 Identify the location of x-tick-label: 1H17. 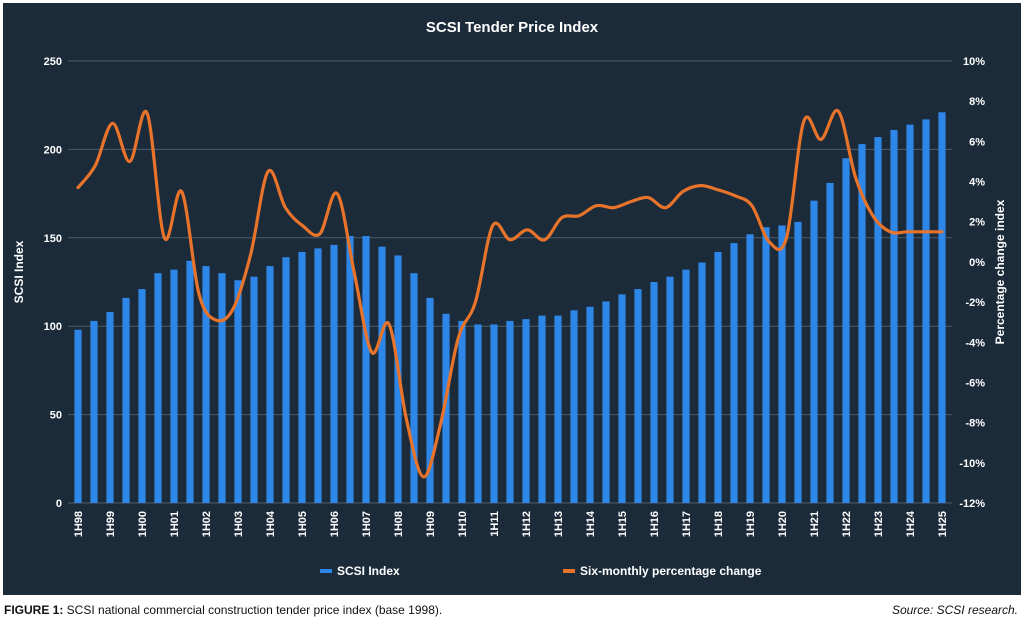
(687, 524).